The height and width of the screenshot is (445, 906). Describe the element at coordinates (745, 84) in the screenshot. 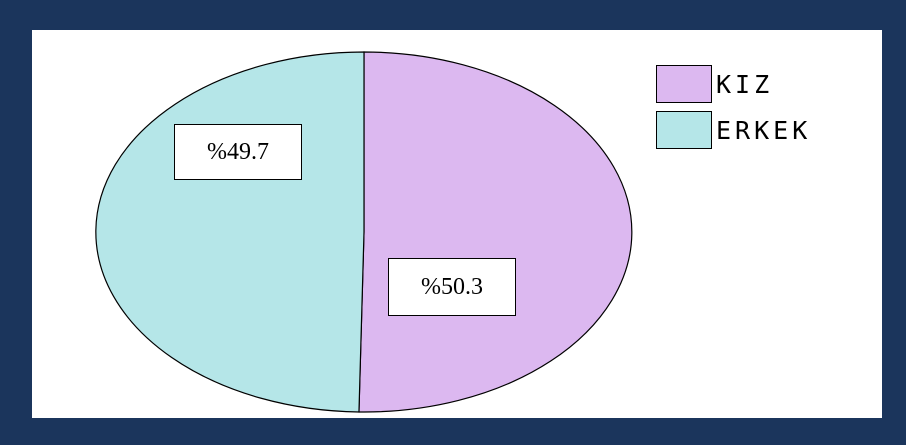

I see `legend-label-kiz: KIZ` at that location.